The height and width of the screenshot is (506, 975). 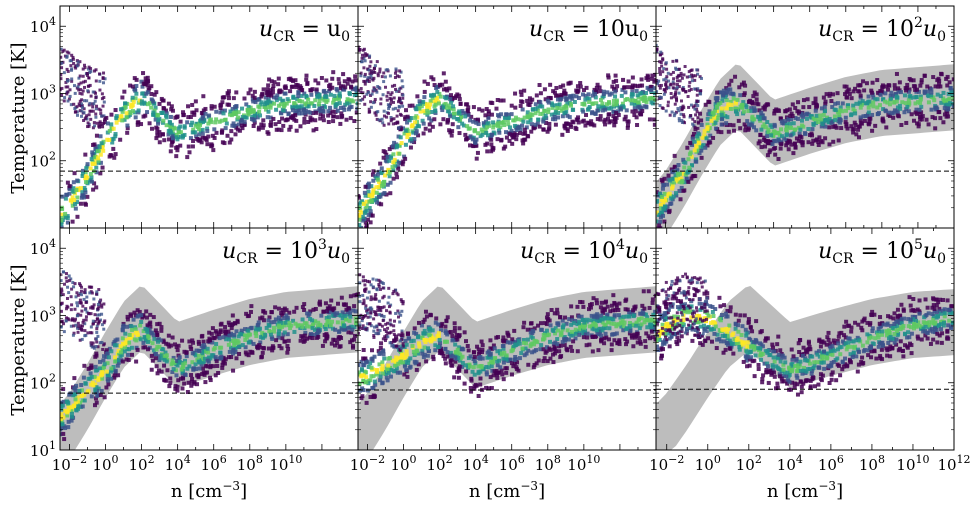 I want to click on y-axis-label-top: Temperature [K], so click(x=18, y=117).